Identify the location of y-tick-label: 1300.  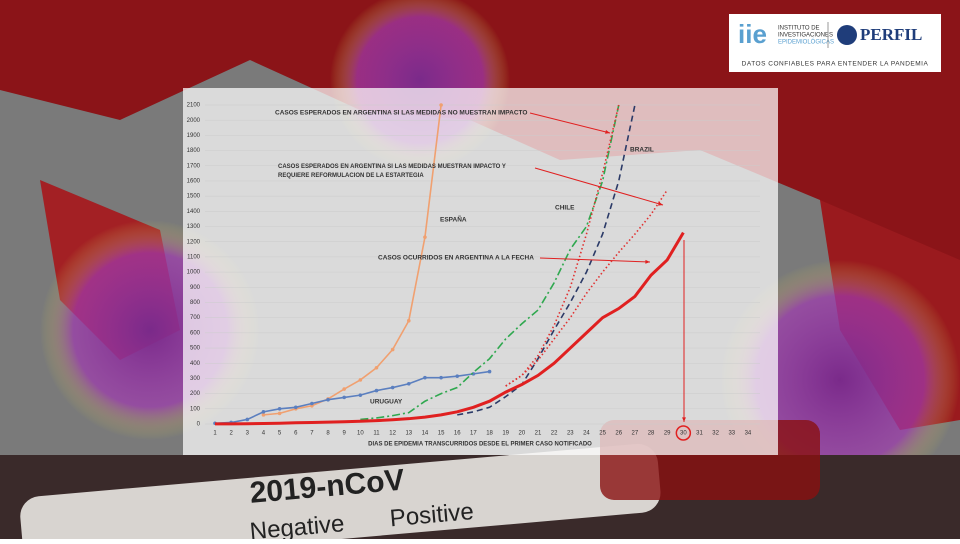
(194, 227).